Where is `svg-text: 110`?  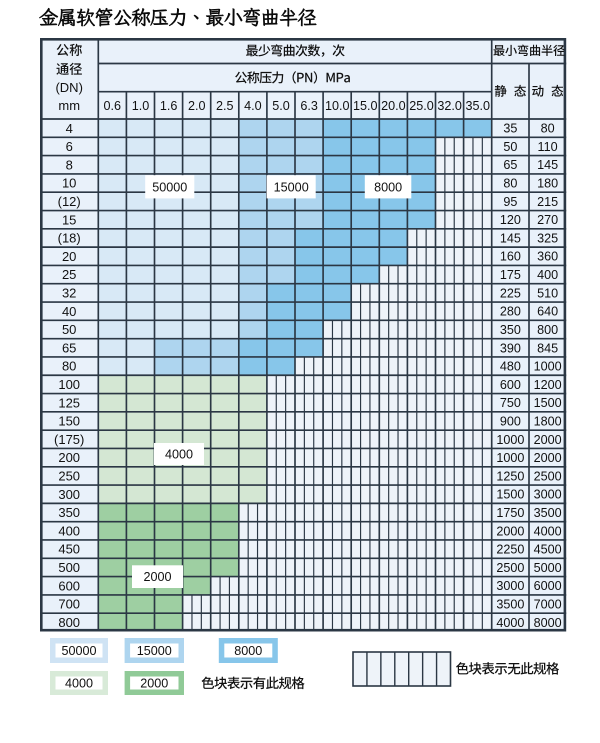
svg-text: 110 is located at coordinates (548, 147).